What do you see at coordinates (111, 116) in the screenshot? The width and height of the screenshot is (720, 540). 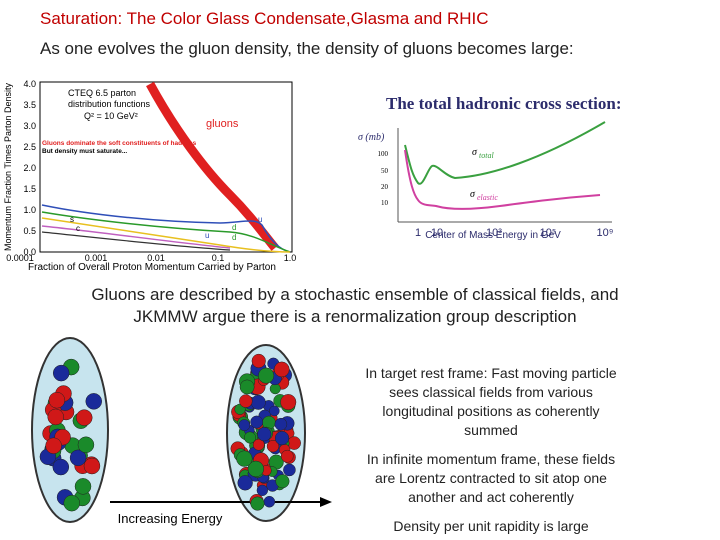 I see `legend-text: Q² = 10 GeV²` at bounding box center [111, 116].